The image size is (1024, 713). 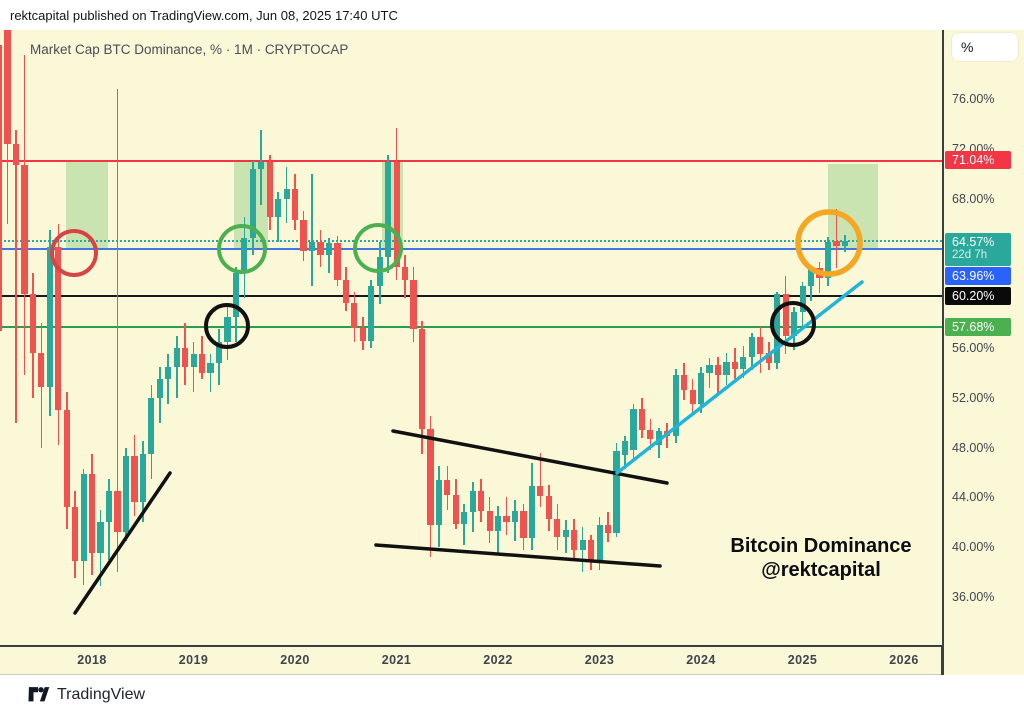 What do you see at coordinates (978, 327) in the screenshot?
I see `price-label: 57.68%` at bounding box center [978, 327].